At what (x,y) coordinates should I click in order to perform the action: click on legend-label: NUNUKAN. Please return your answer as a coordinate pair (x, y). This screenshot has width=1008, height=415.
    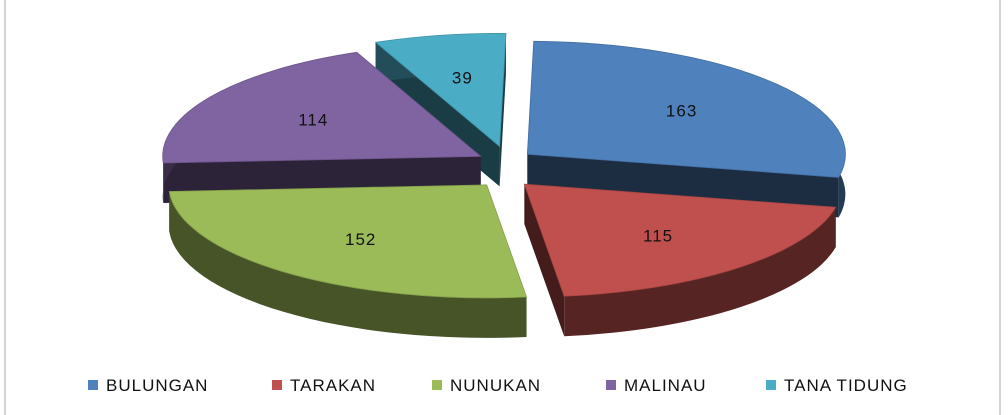
    Looking at the image, I should click on (495, 385).